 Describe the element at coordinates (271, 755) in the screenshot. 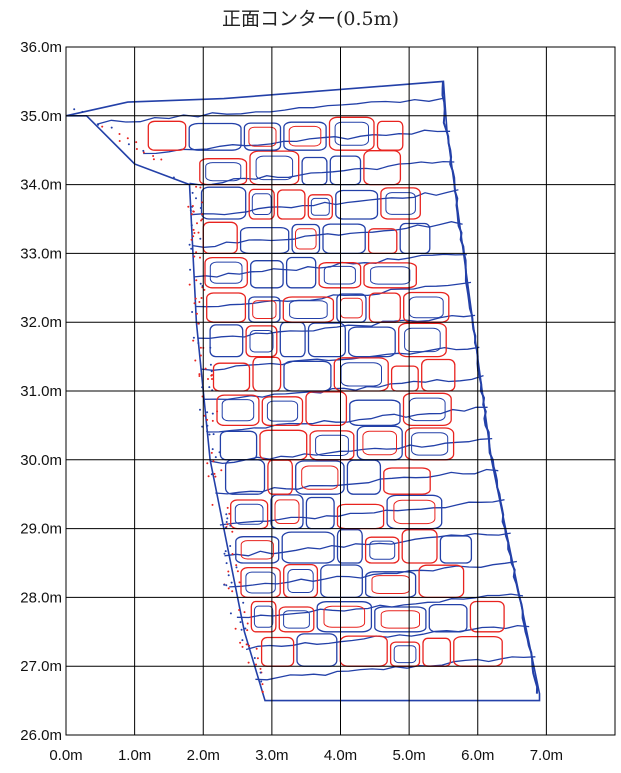

I see `x-tick-label: 3.0m` at that location.